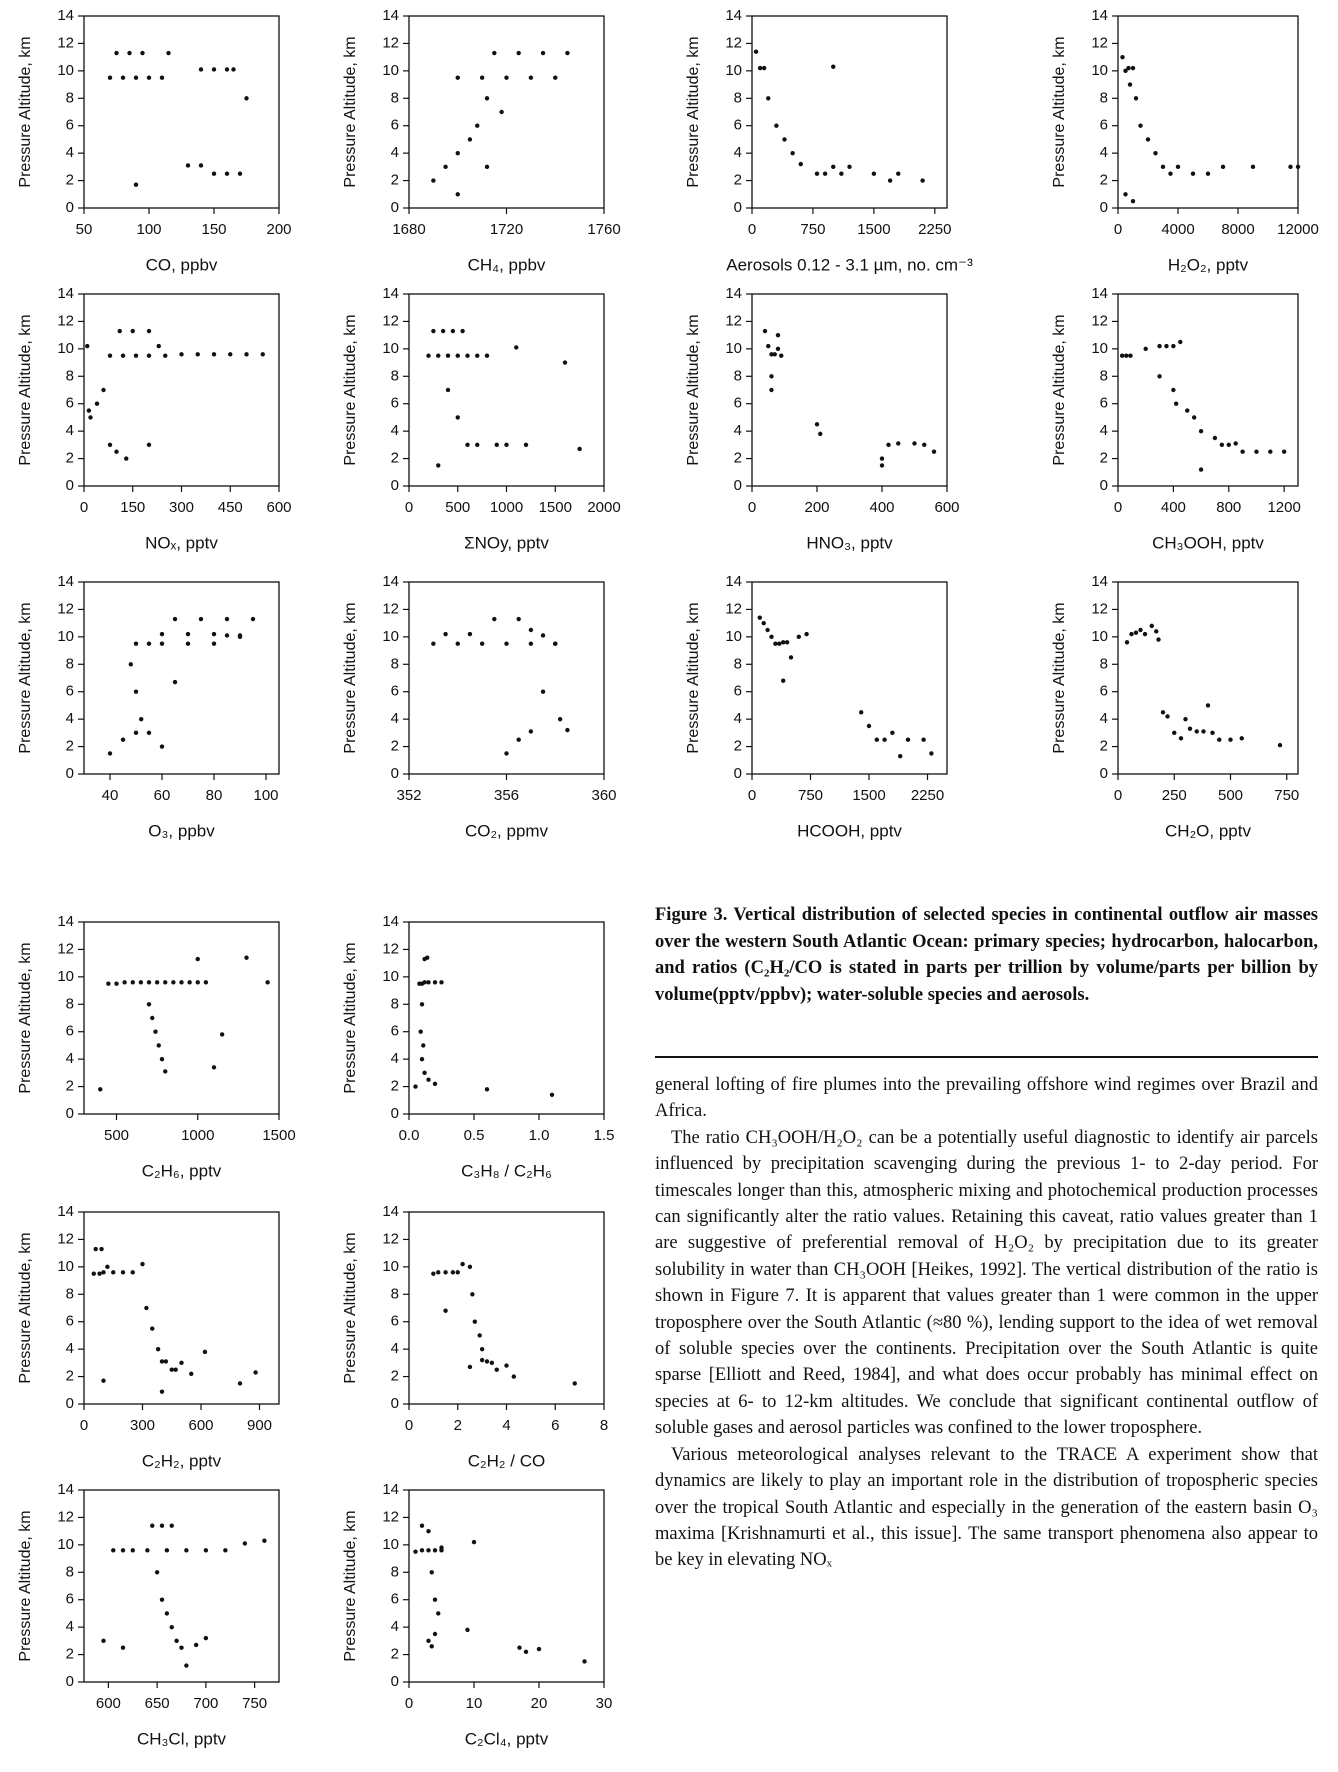 Image resolution: width=1338 pixels, height=1772 pixels. I want to click on x-axis-label: CH₄, ppbv, so click(507, 264).